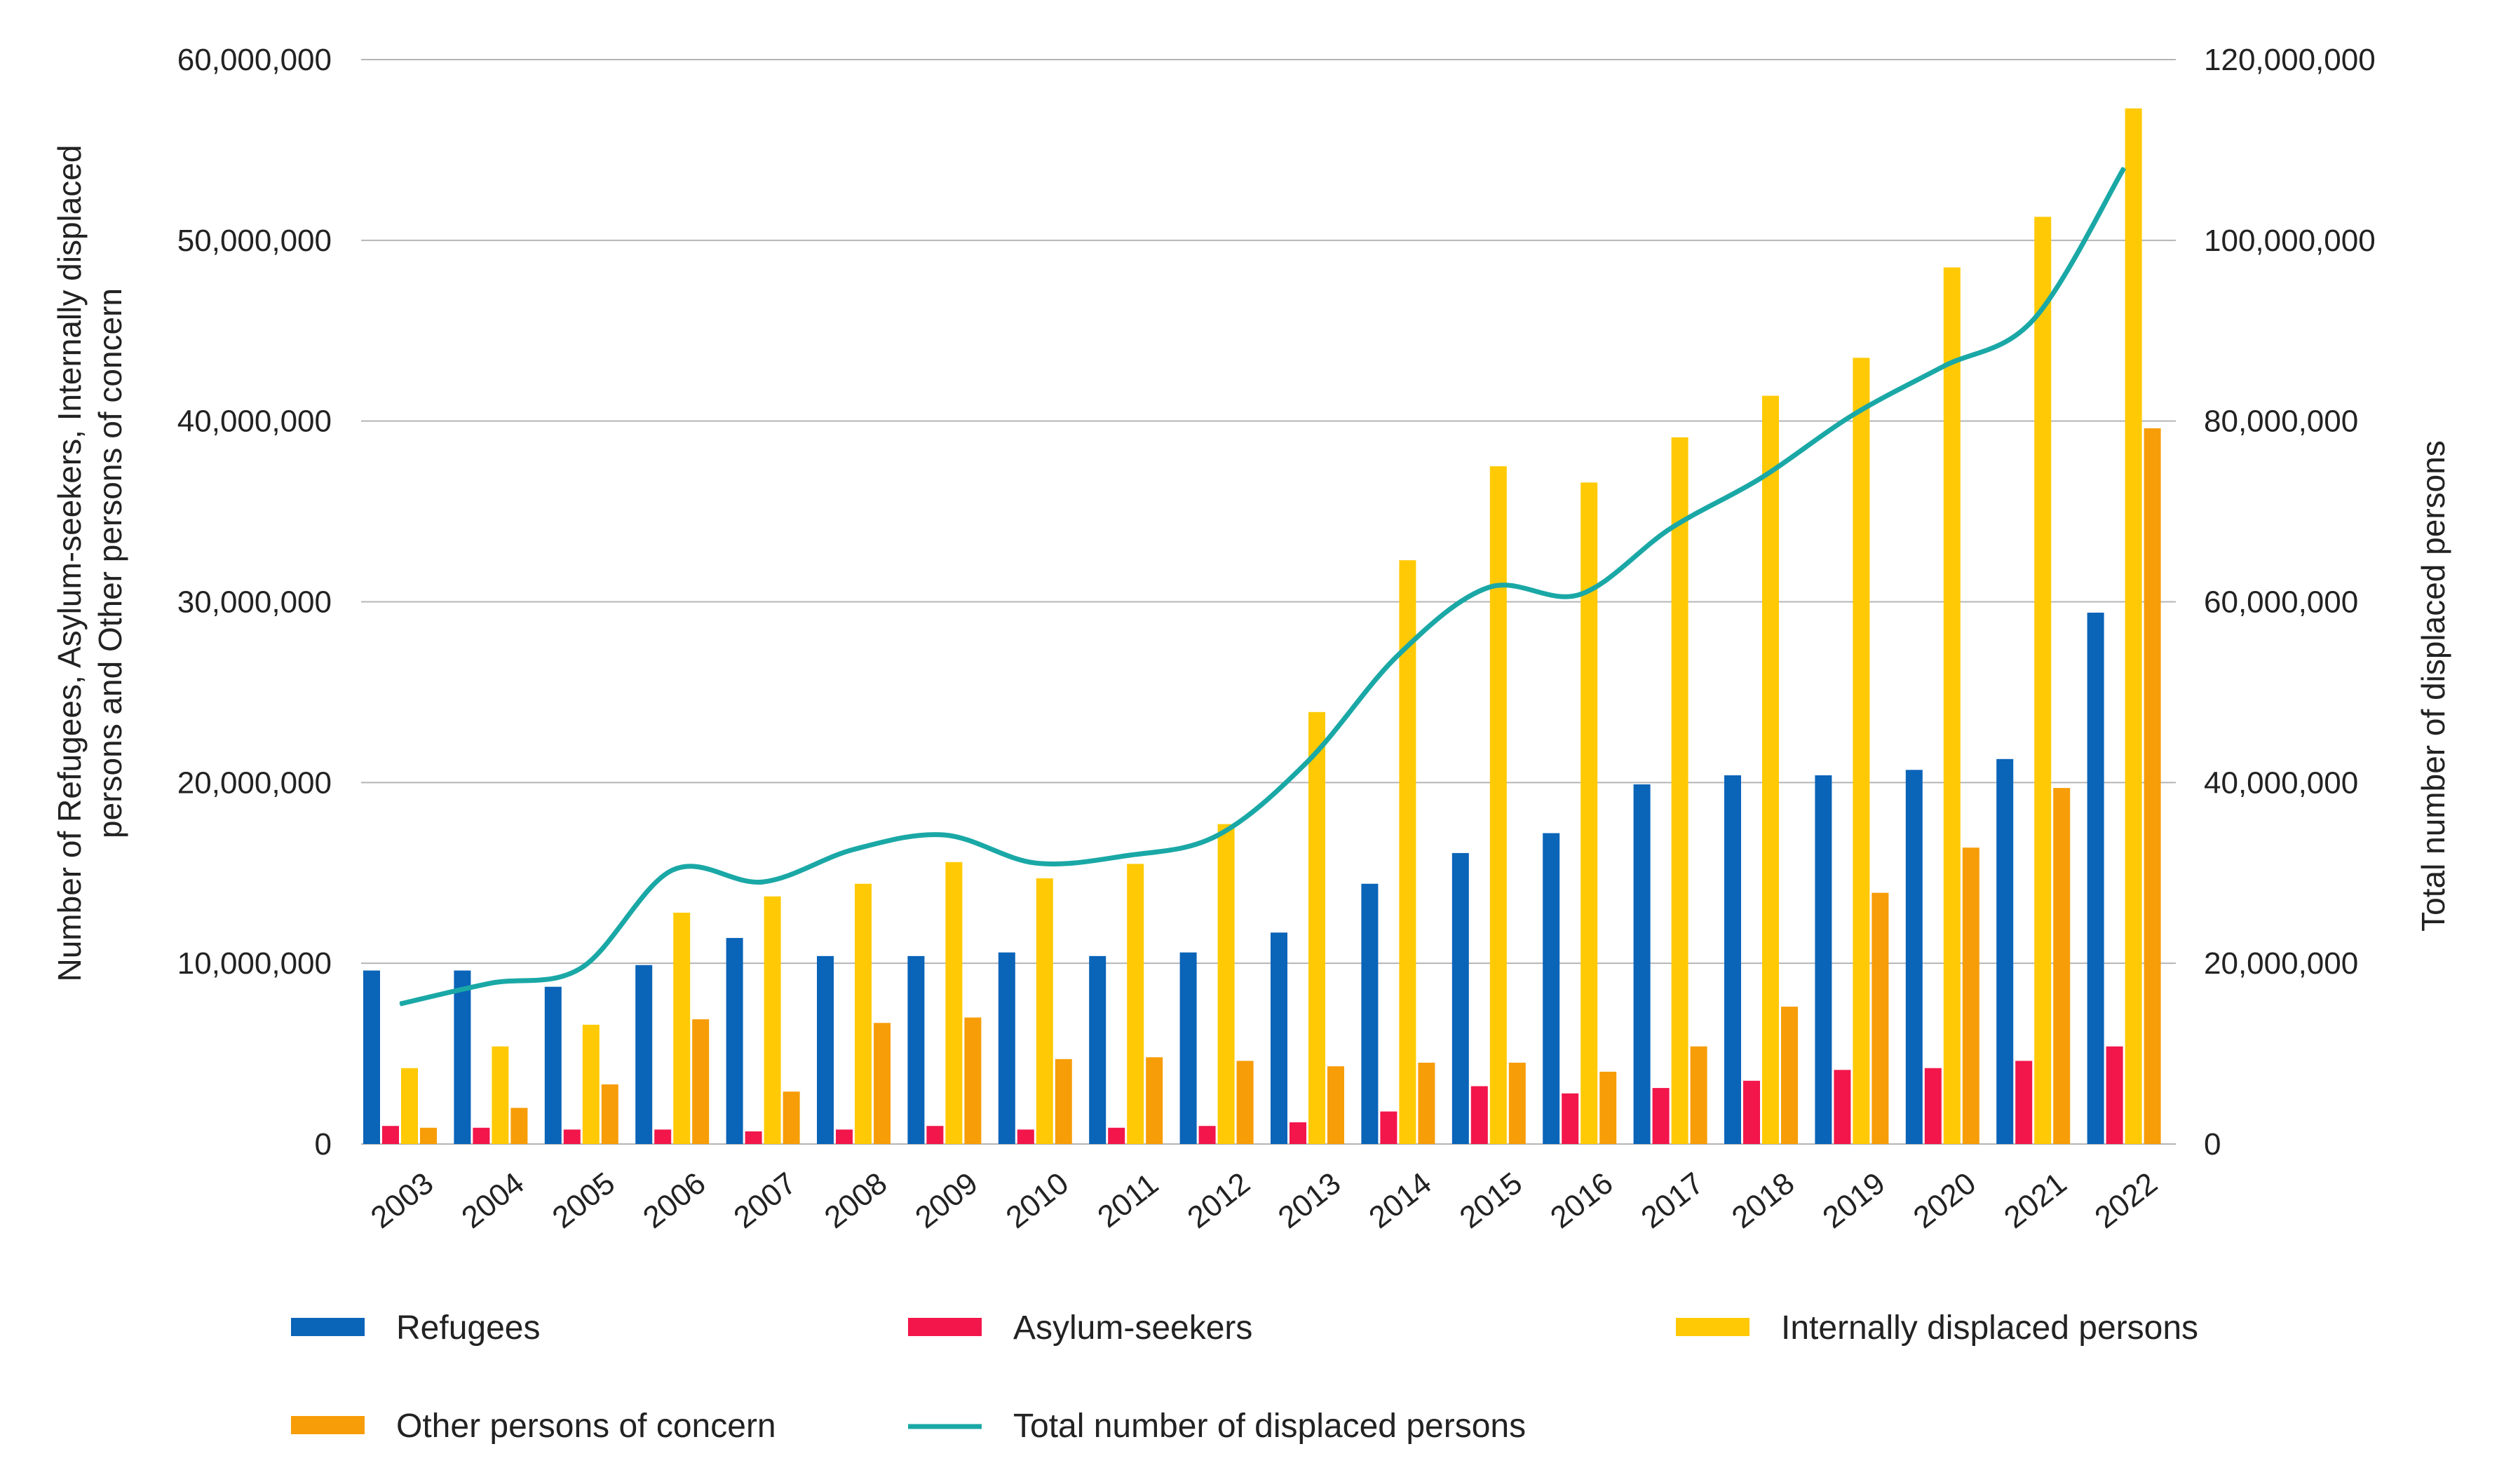  I want to click on x-tick-label: 2016, so click(1581, 1200).